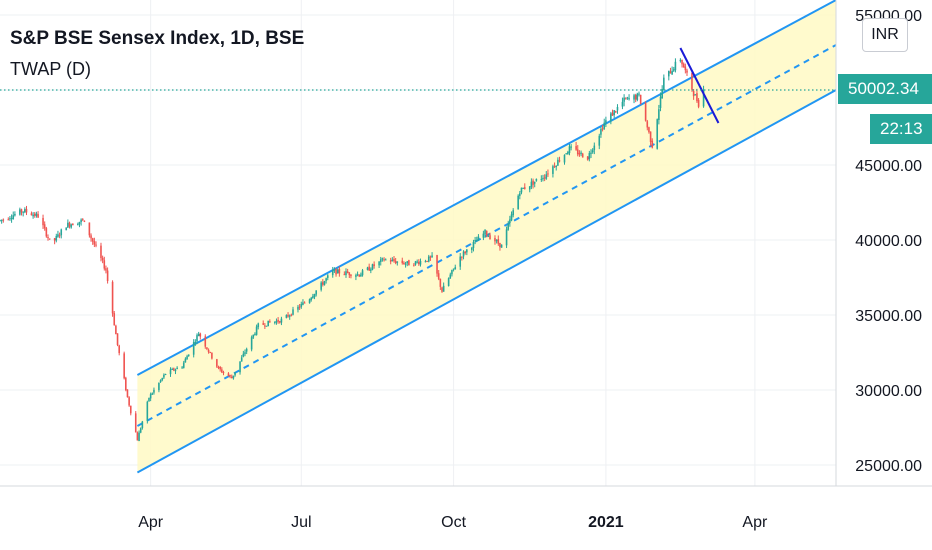 Image resolution: width=932 pixels, height=550 pixels. Describe the element at coordinates (301, 522) in the screenshot. I see `x-tick-label: Jul` at that location.